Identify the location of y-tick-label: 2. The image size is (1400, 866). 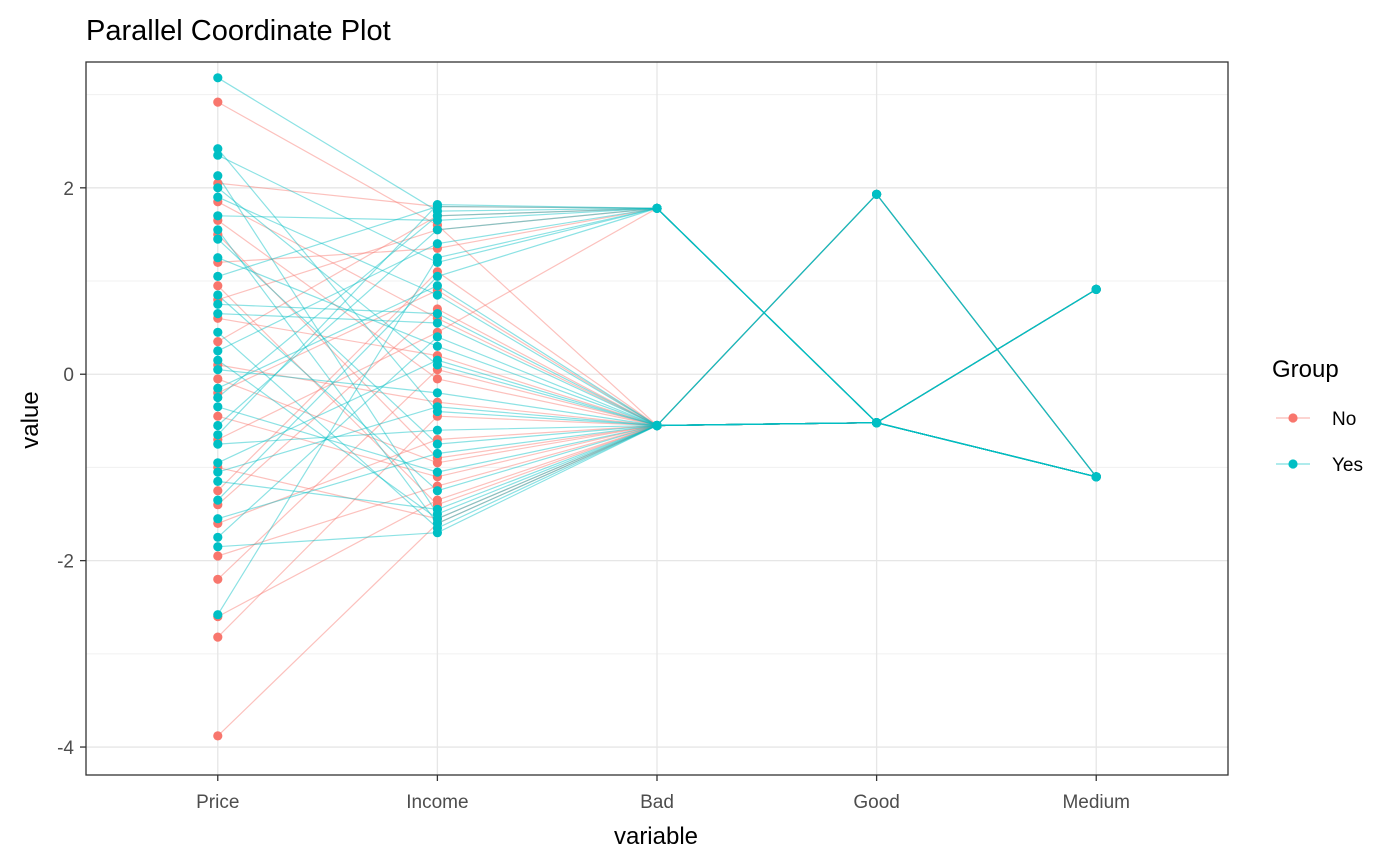
(68, 189).